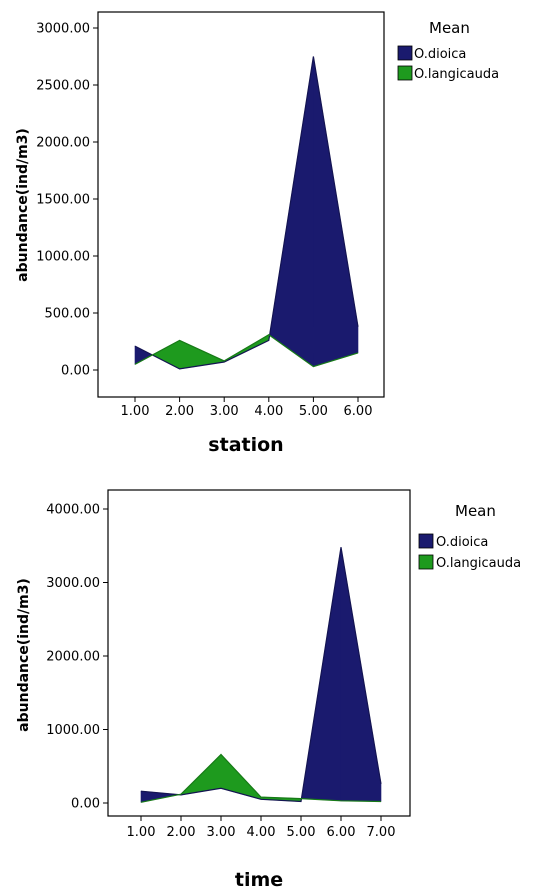 The height and width of the screenshot is (892, 540). Describe the element at coordinates (73, 510) in the screenshot. I see `y-tick-label: 4000.00` at that location.